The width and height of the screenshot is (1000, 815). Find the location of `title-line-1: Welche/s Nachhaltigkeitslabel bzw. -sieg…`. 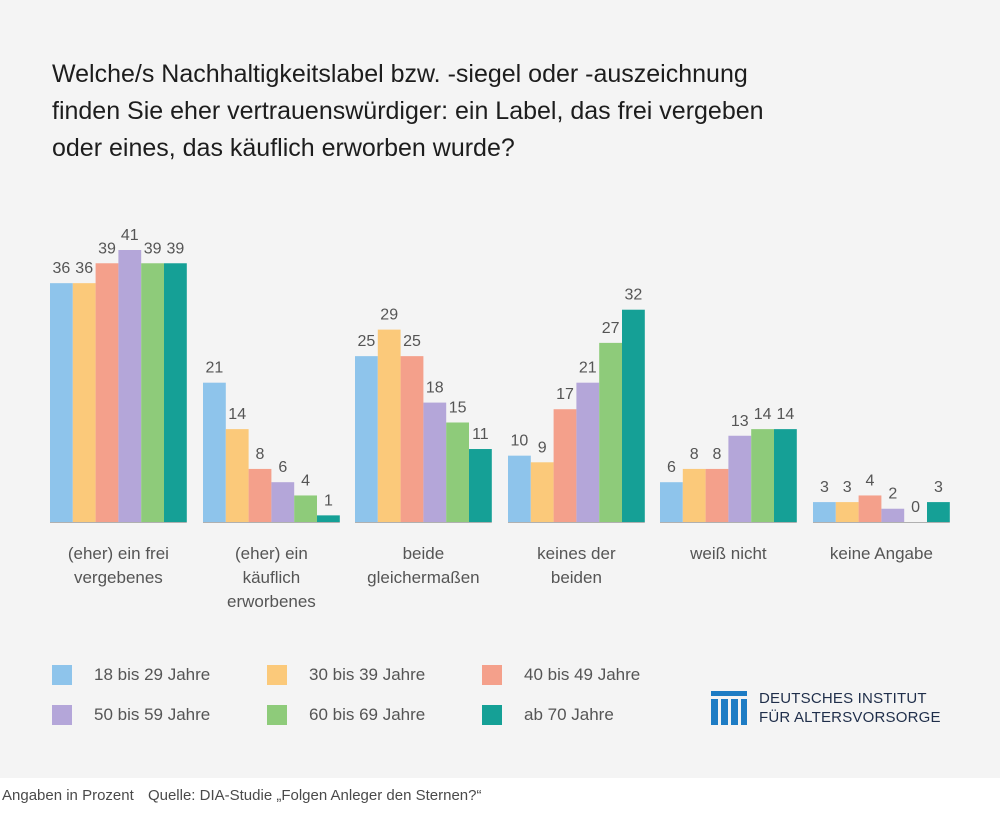

title-line-1: Welche/s Nachhaltigkeitslabel bzw. -sieg… is located at coordinates (400, 74).